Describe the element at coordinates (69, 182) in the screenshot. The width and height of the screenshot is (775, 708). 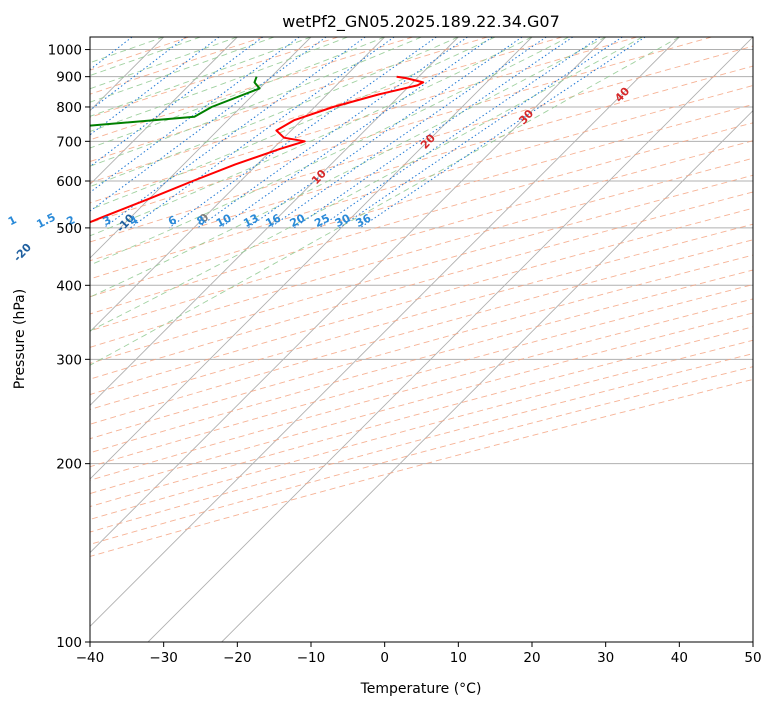
I see `y-tick-label: 600` at that location.